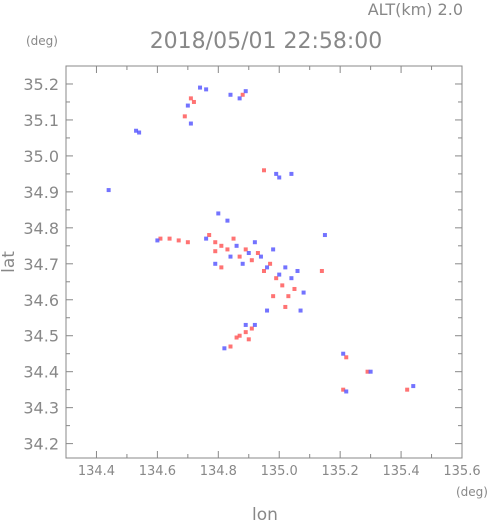 The image size is (491, 521). What do you see at coordinates (41, 84) in the screenshot?
I see `y-tick-label: 35.2` at bounding box center [41, 84].